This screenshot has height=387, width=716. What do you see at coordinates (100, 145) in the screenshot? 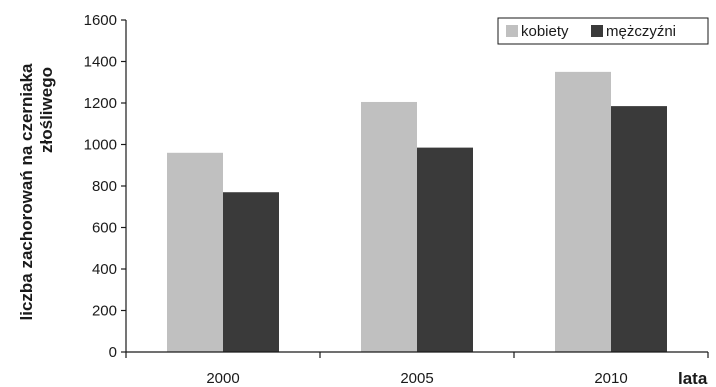
I see `y-tick-label: 1000` at bounding box center [100, 145].